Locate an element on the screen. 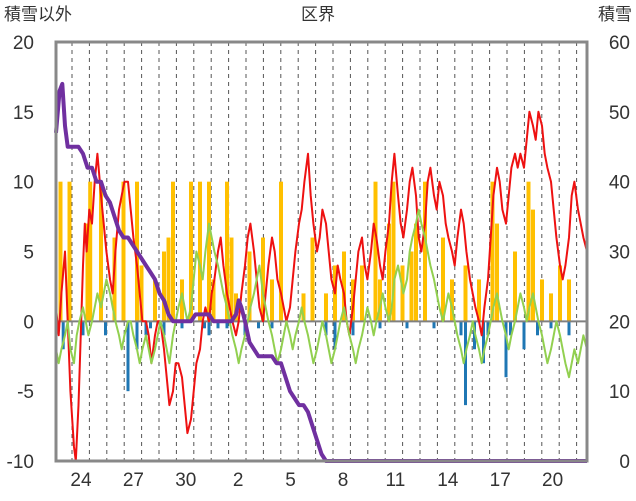  y-right-tick-label: 10 is located at coordinates (619, 392).